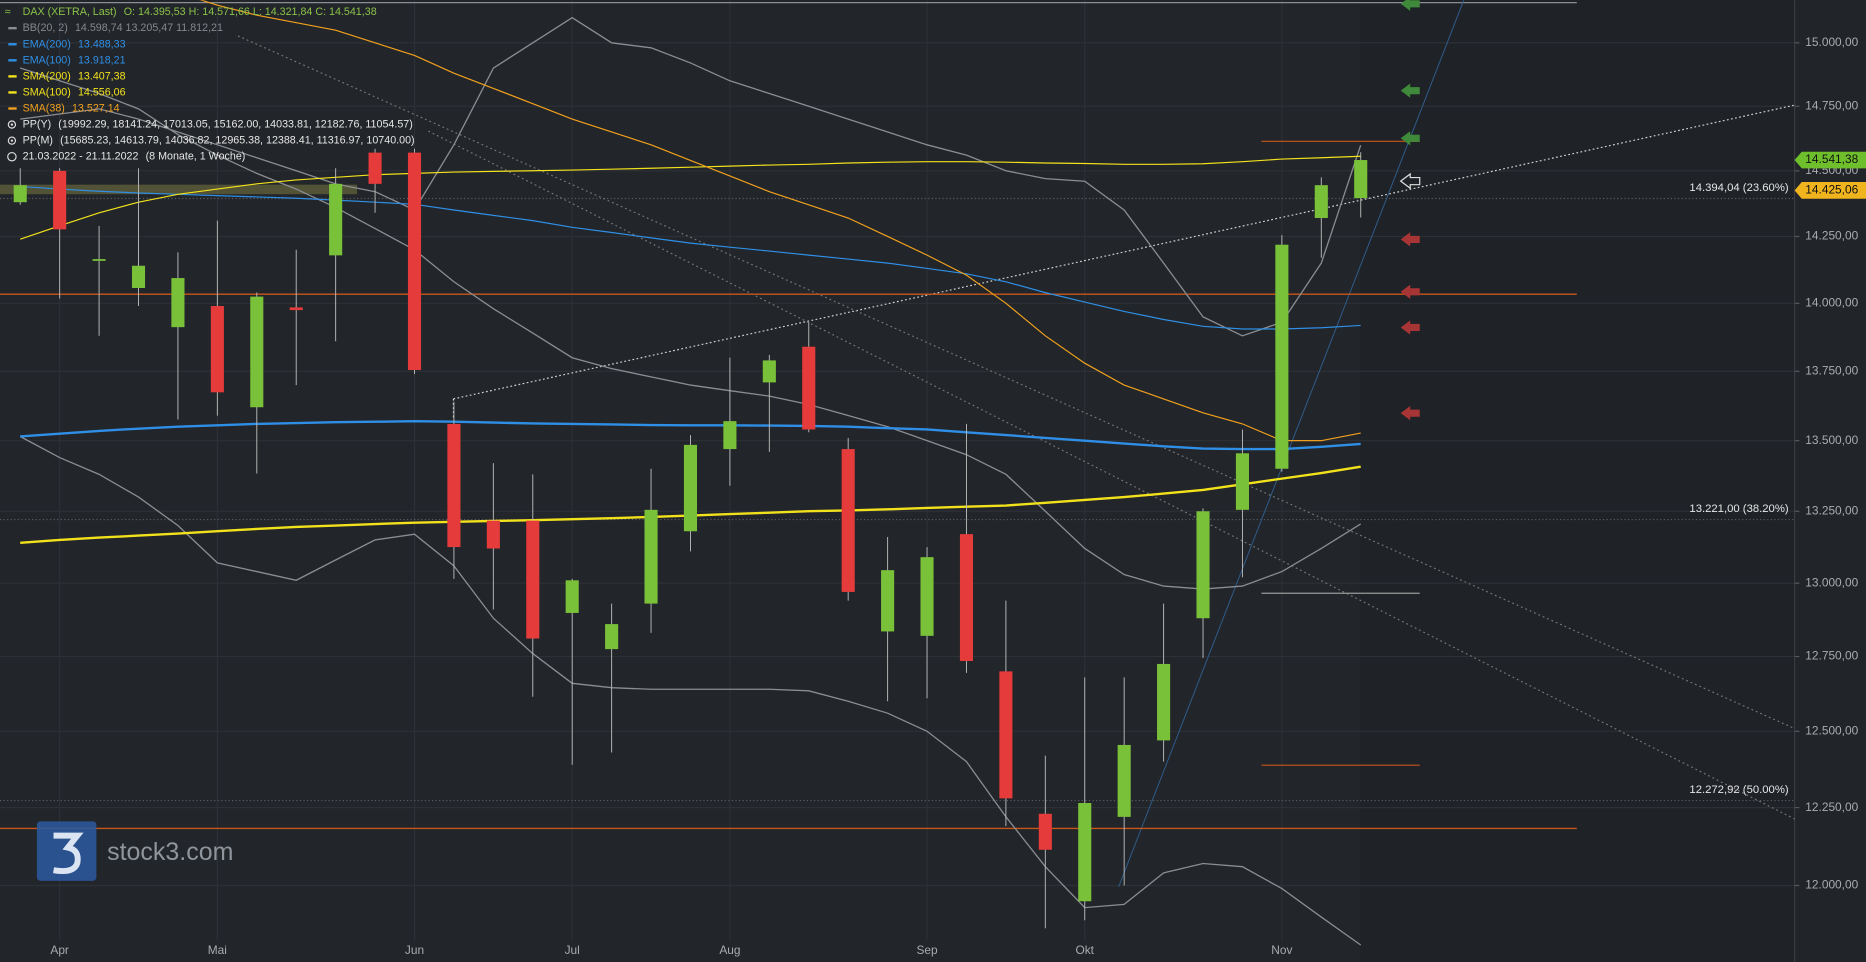 Image resolution: width=1866 pixels, height=962 pixels. What do you see at coordinates (414, 950) in the screenshot?
I see `x-tick-label: Jun` at bounding box center [414, 950].